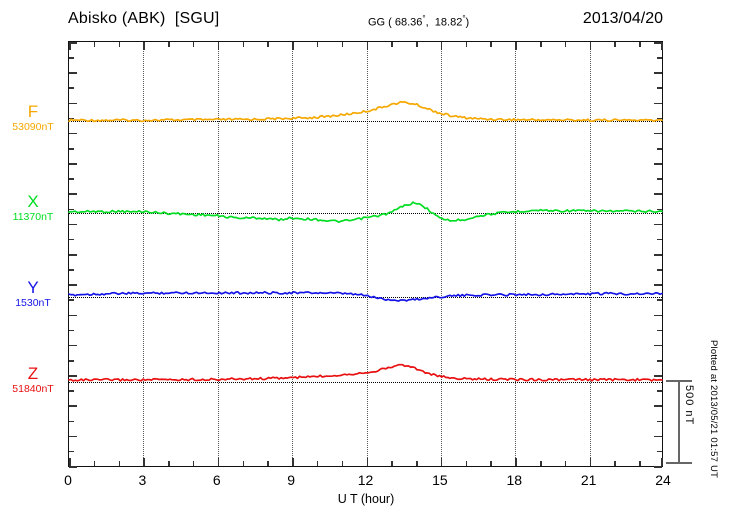 This screenshot has width=730, height=520. Describe the element at coordinates (679, 381) in the screenshot. I see `scale-bar-top-cap` at that location.